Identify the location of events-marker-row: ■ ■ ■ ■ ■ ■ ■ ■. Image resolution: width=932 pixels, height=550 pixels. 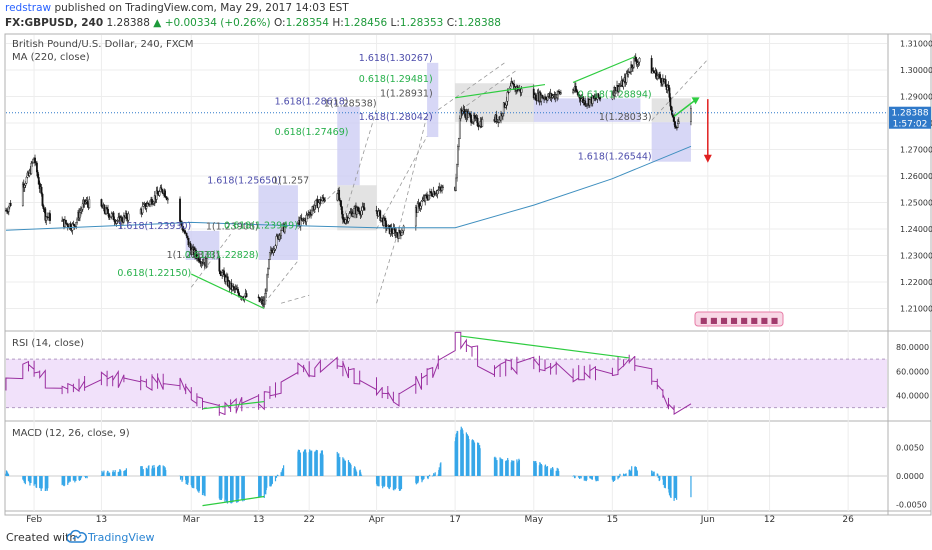
(739, 319).